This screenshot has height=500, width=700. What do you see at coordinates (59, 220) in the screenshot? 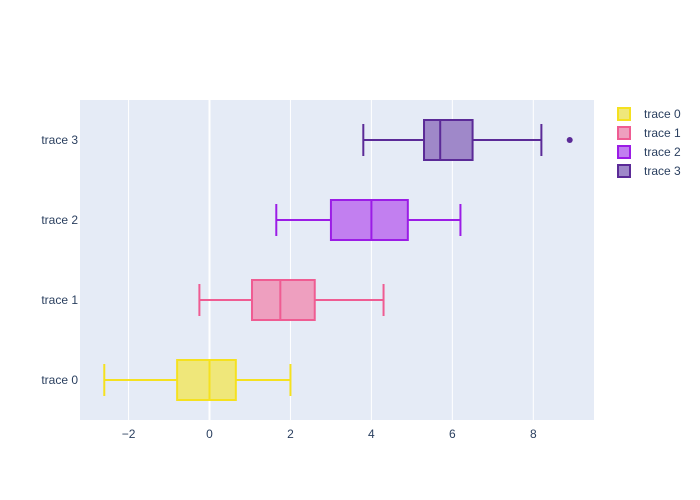
I see `y-tick-label: trace 2` at bounding box center [59, 220].